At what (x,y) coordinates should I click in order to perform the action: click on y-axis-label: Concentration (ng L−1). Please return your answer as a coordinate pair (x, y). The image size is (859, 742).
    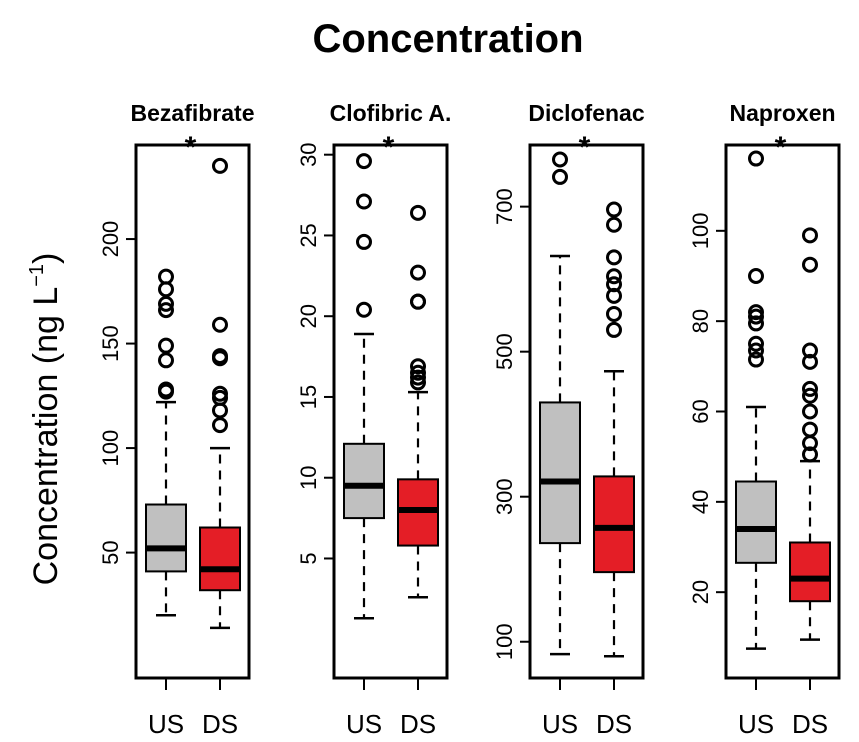
    Looking at the image, I should click on (45, 419).